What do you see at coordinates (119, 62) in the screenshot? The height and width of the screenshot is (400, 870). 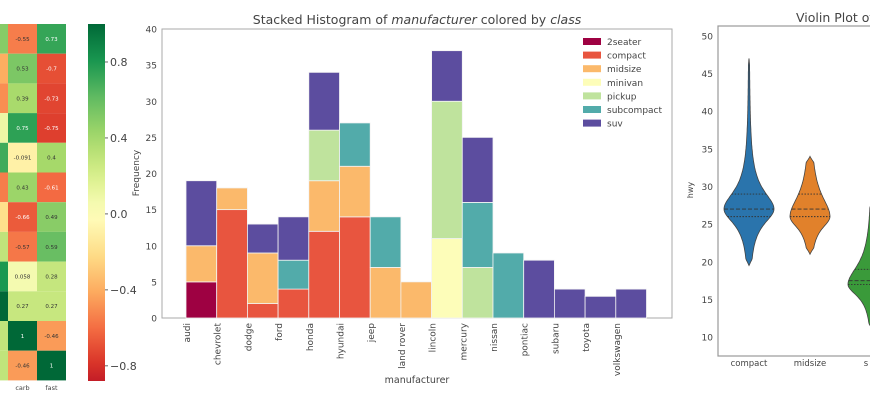 I see `colorbar-tick-label: 0.8` at bounding box center [119, 62].